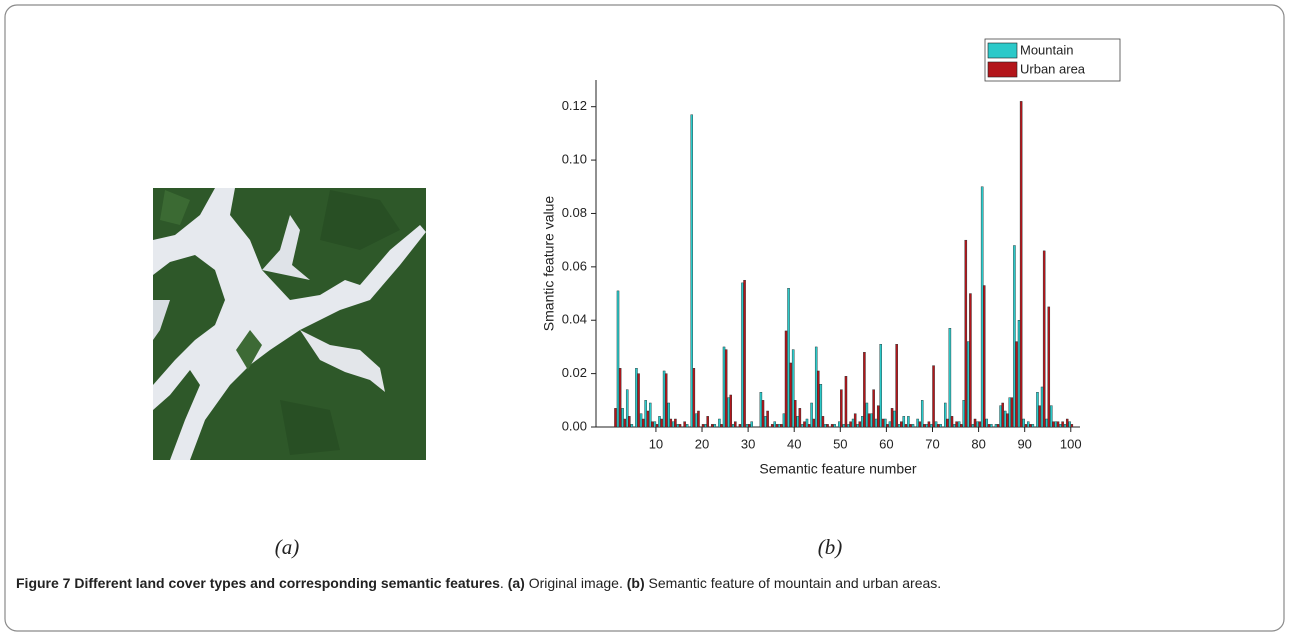 The image size is (1289, 636). What do you see at coordinates (501, 583) in the screenshot?
I see `caption-text: .` at bounding box center [501, 583].